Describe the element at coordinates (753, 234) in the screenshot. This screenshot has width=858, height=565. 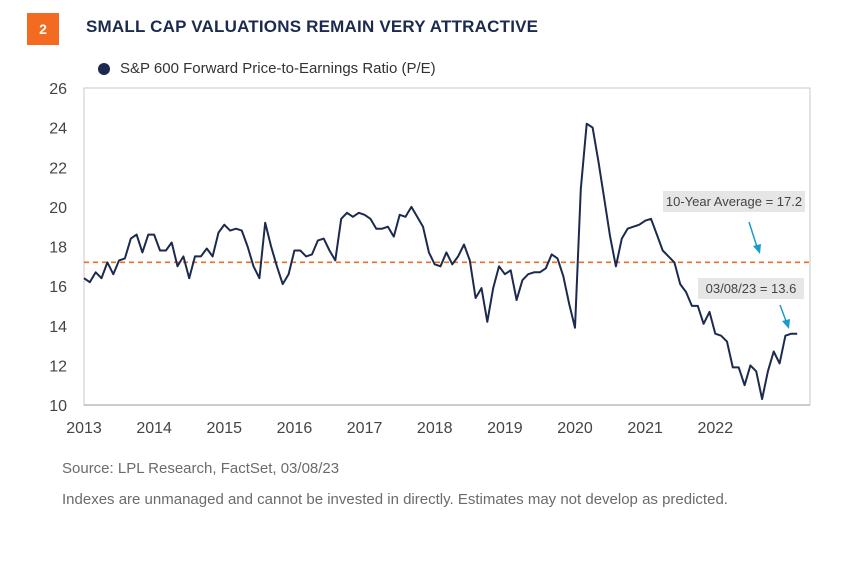
I see `average-callout-arrow` at that location.